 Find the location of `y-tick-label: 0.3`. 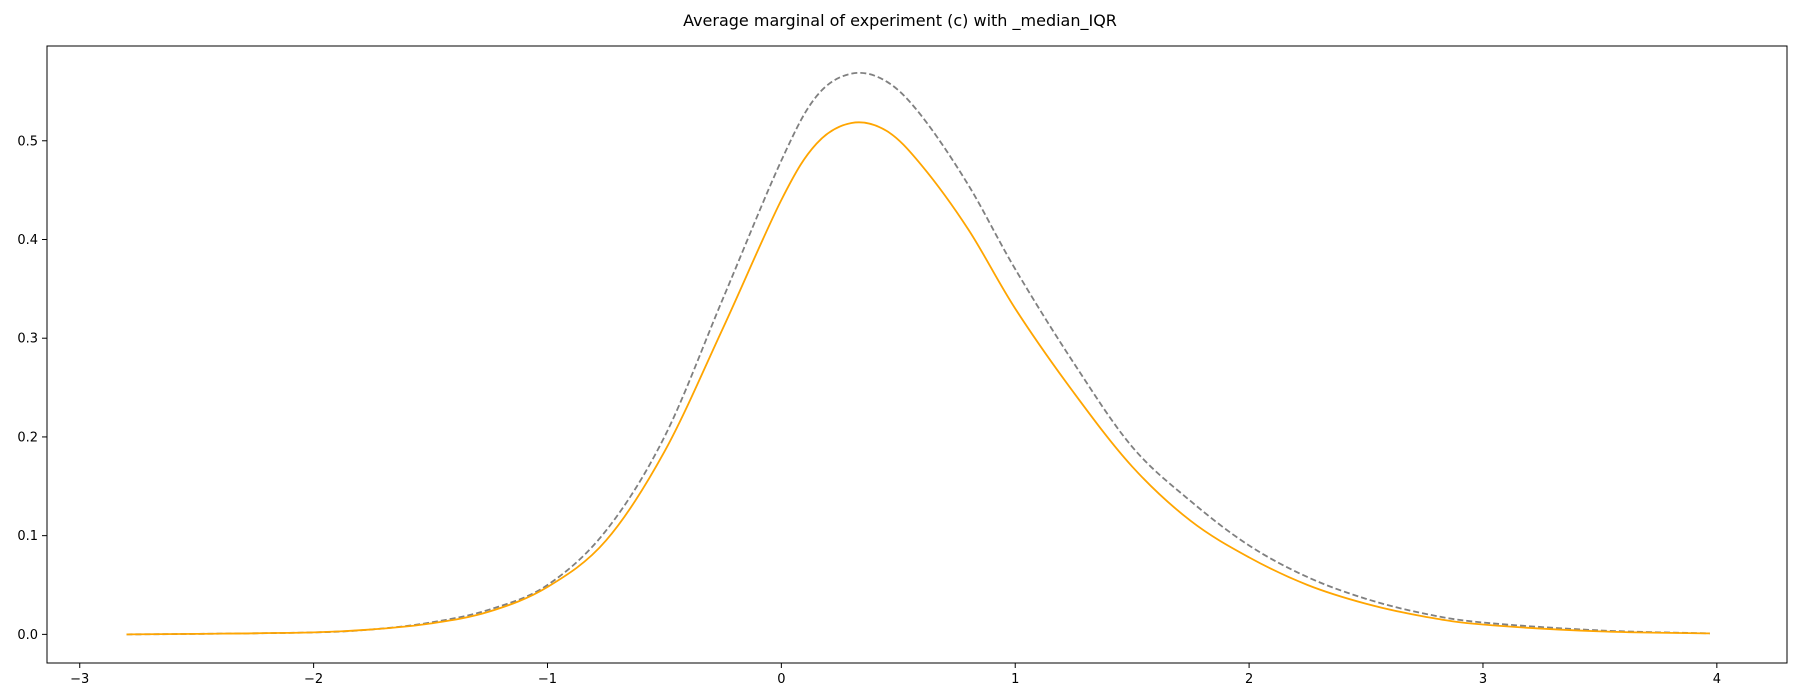

y-tick-label: 0.3 is located at coordinates (27, 339).